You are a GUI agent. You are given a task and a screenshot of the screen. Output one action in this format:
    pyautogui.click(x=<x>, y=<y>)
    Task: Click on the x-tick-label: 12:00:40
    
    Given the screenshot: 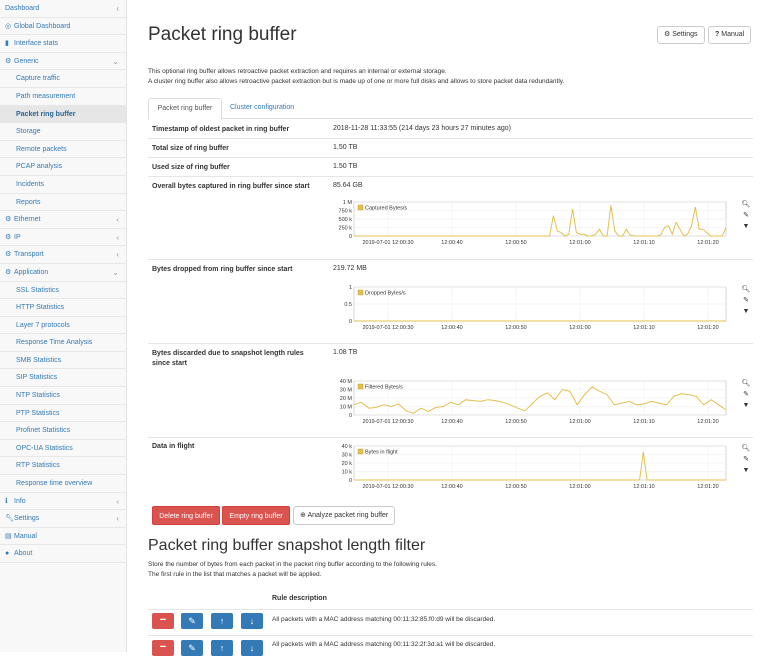 What is the action you would take?
    pyautogui.click(x=451, y=328)
    